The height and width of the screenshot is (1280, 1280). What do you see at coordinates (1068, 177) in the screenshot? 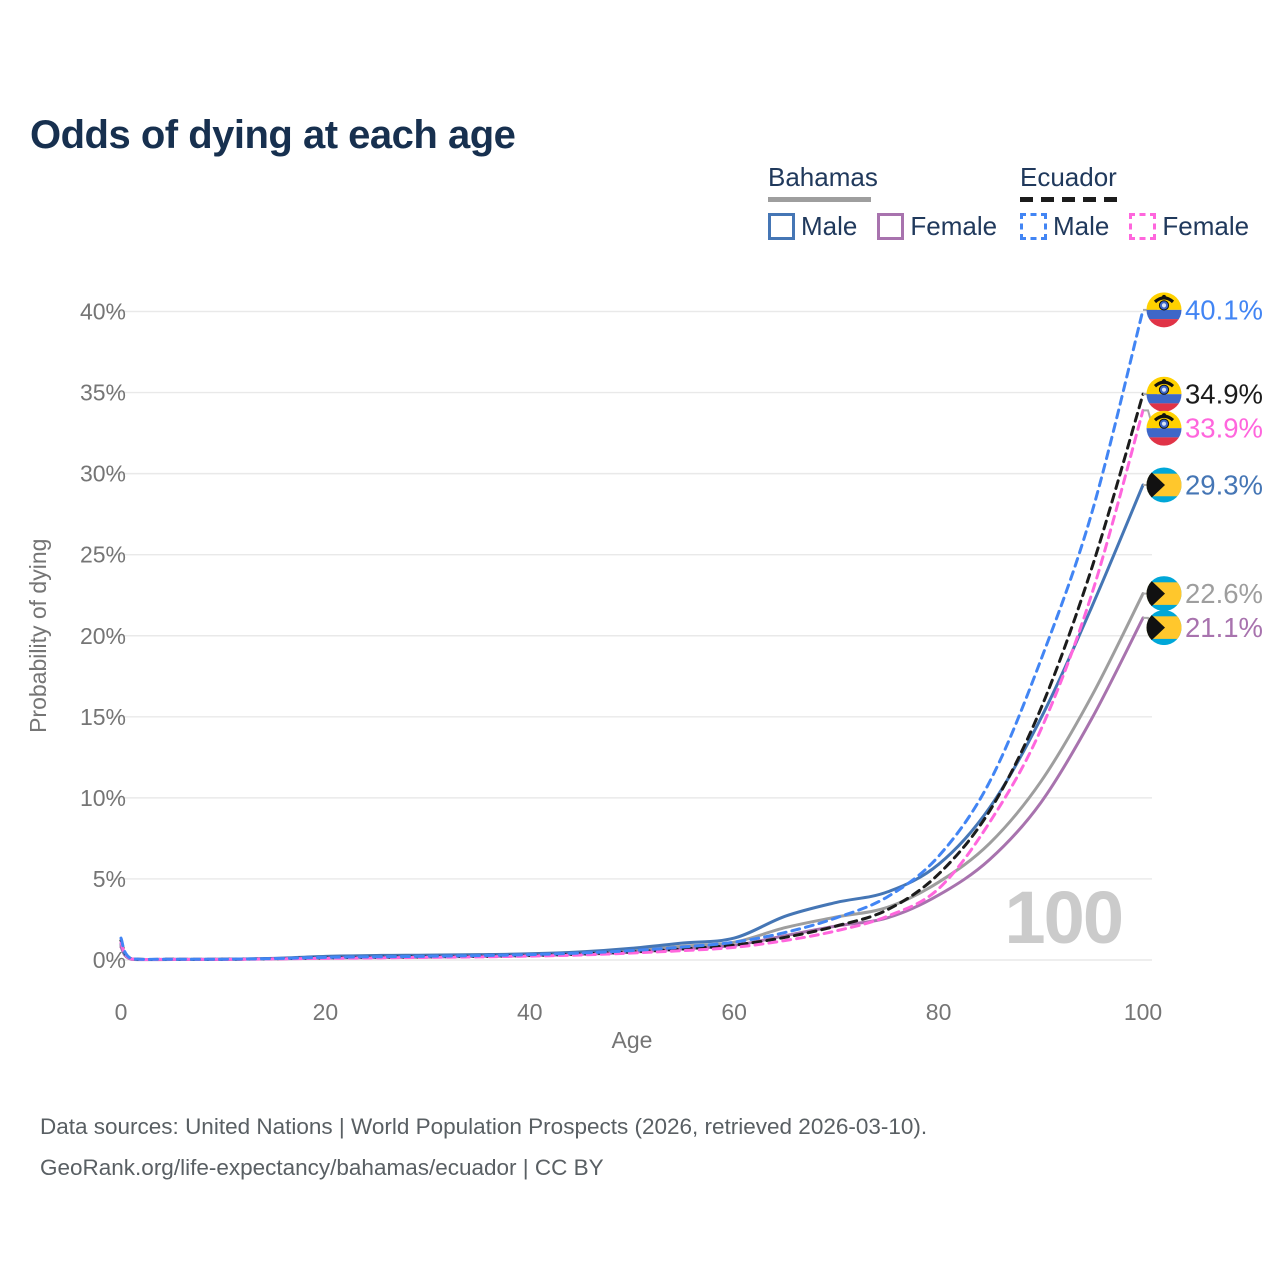
I see `legend-country-ecuador: Ecuador` at bounding box center [1068, 177].